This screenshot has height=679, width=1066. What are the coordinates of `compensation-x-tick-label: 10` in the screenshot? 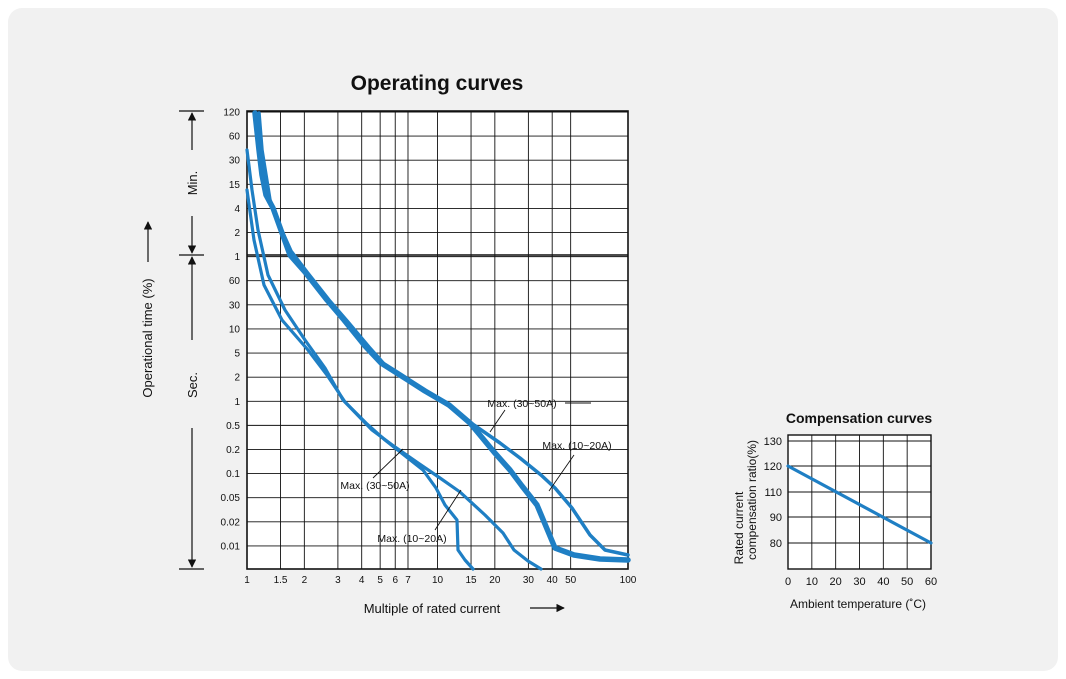 It's located at (812, 582).